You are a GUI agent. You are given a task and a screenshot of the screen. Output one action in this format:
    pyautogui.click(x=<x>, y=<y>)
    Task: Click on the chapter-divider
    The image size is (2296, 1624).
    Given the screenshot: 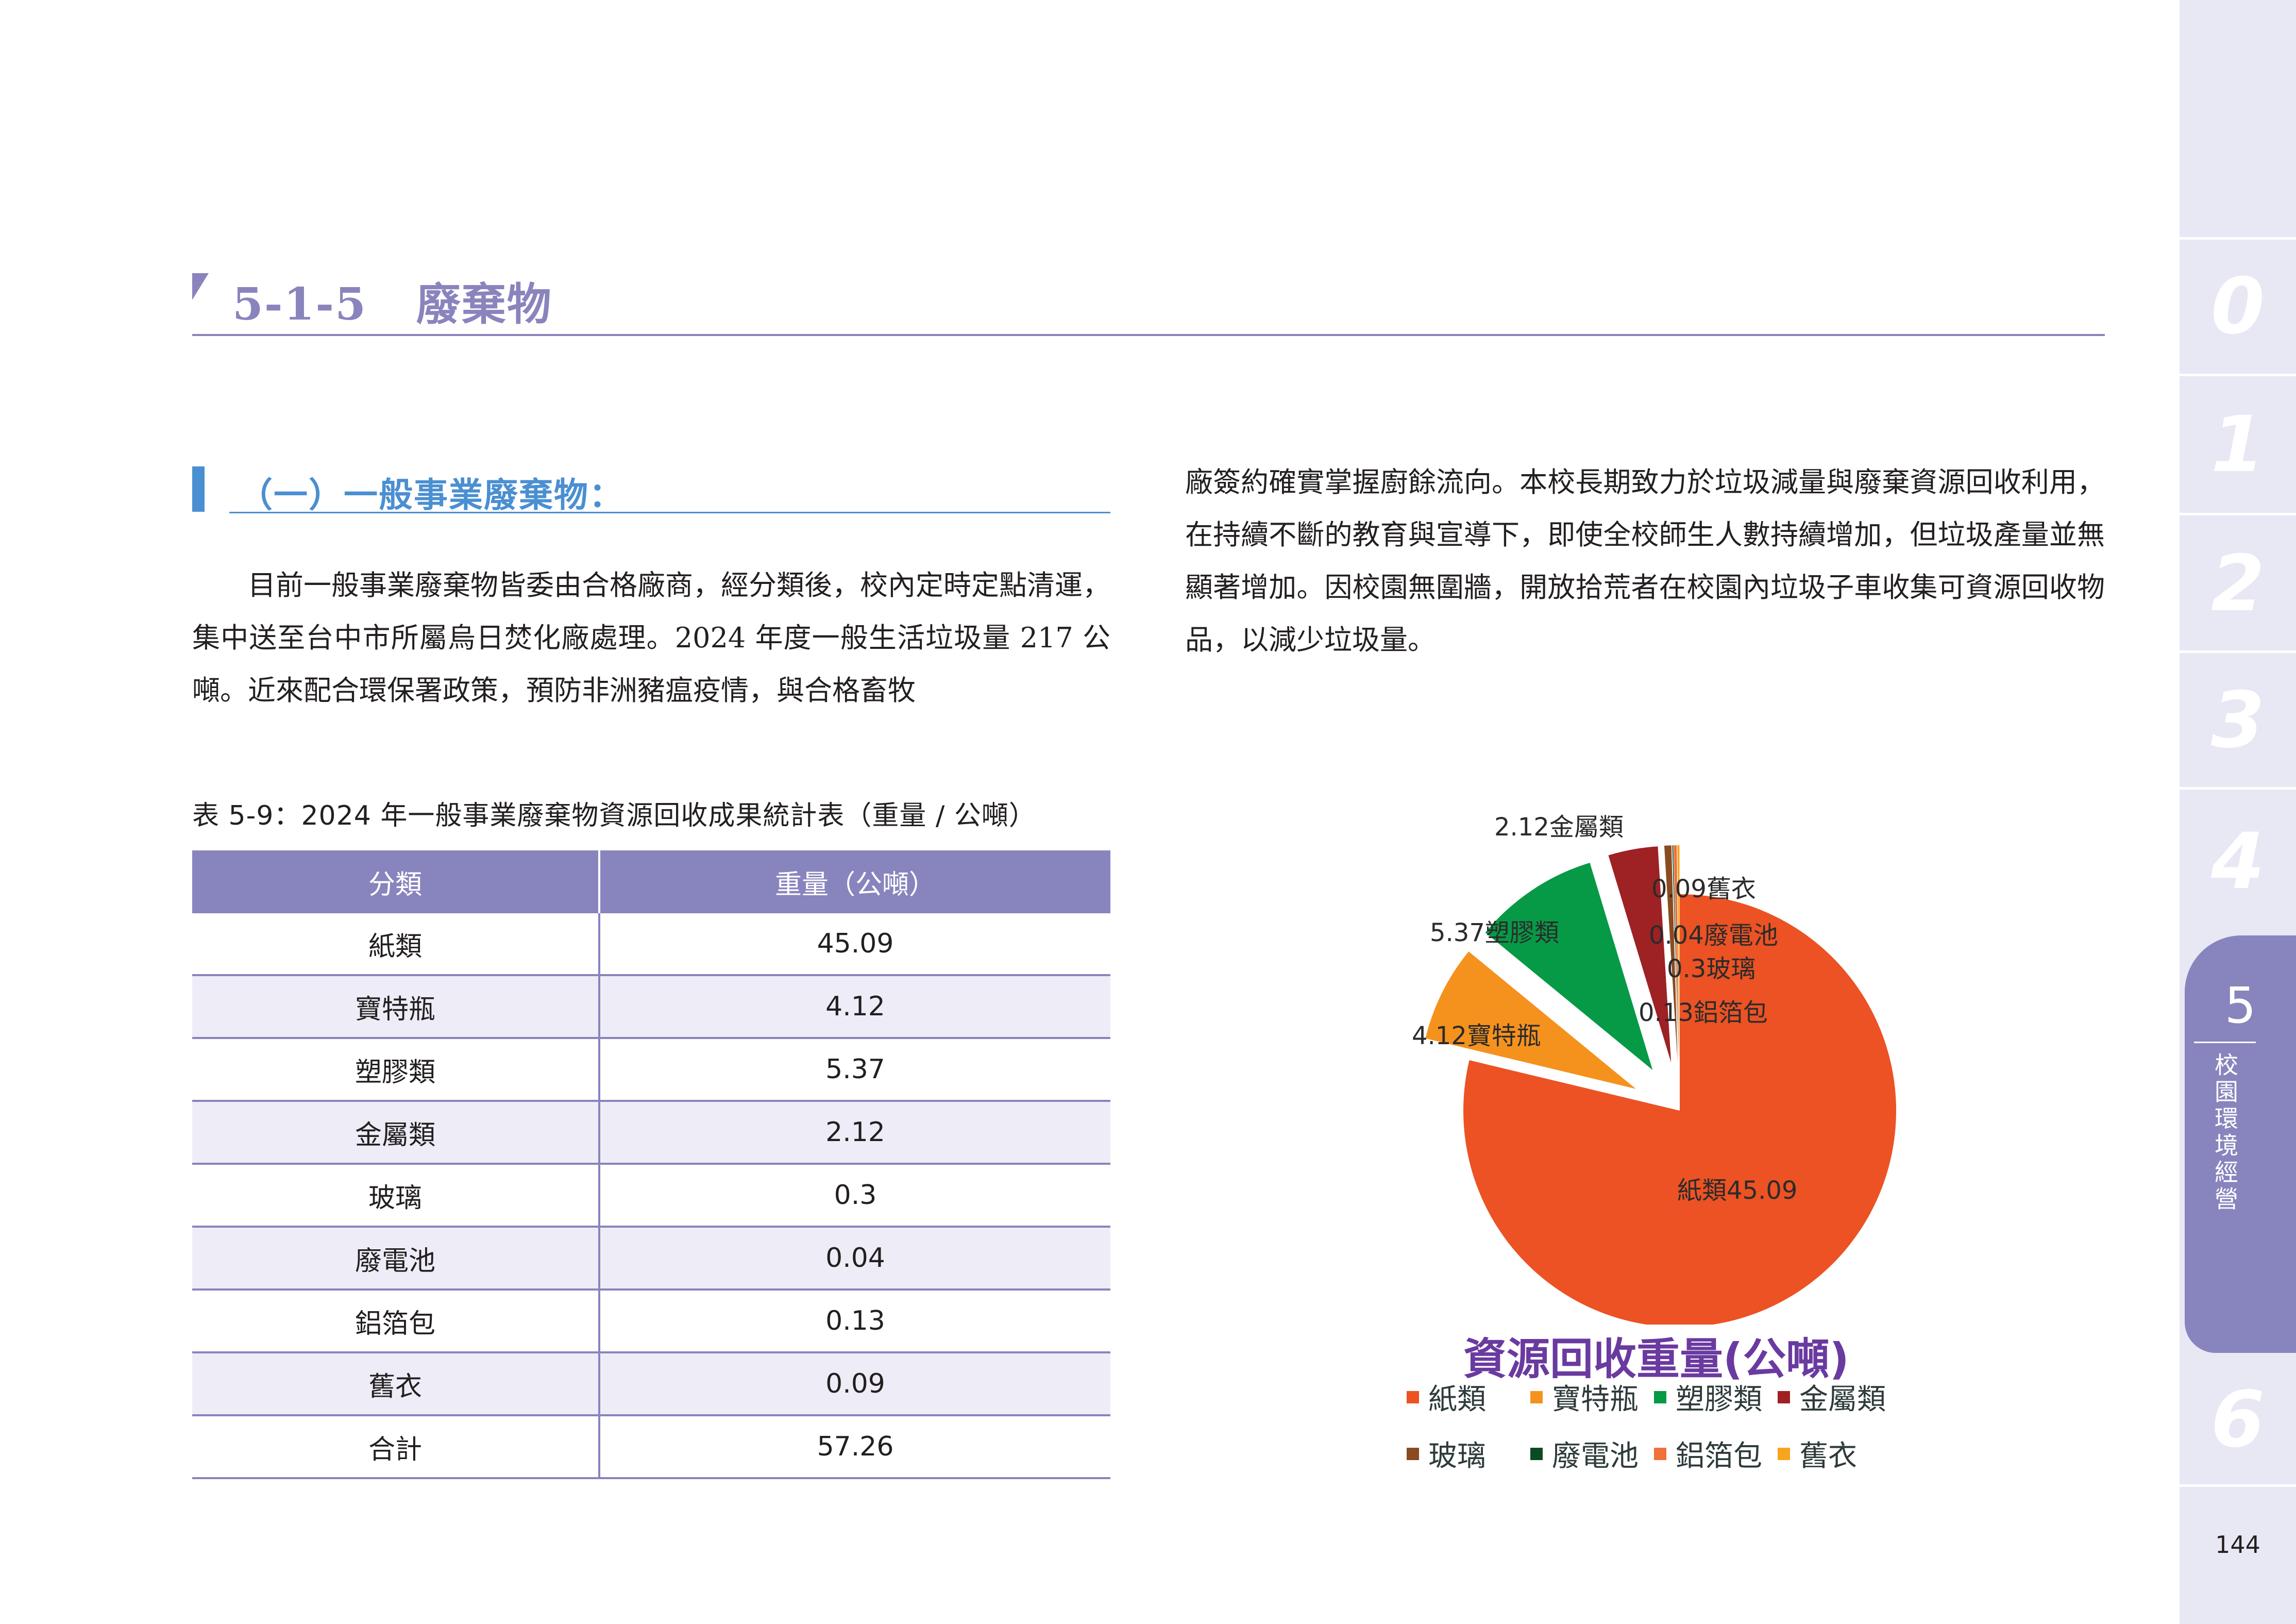 What is the action you would take?
    pyautogui.click(x=2225, y=1042)
    